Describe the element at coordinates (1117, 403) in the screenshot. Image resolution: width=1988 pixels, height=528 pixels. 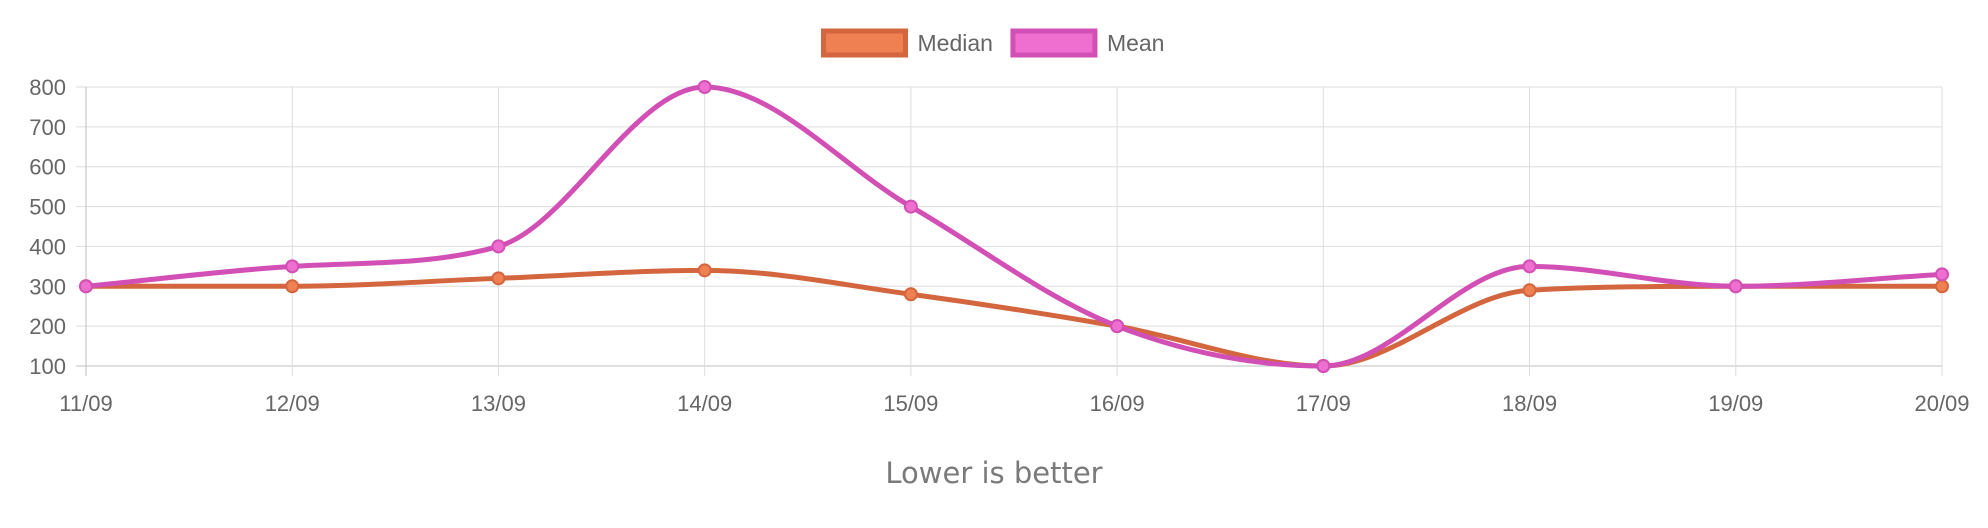
I see `x-tick-label: 16/09` at that location.